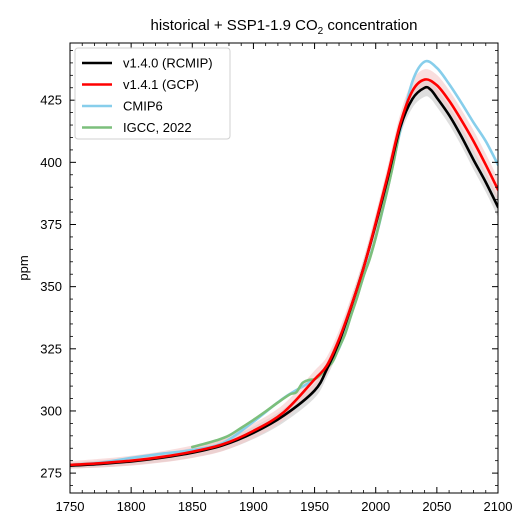  What do you see at coordinates (131, 506) in the screenshot?
I see `x-tick-label: 1800` at bounding box center [131, 506].